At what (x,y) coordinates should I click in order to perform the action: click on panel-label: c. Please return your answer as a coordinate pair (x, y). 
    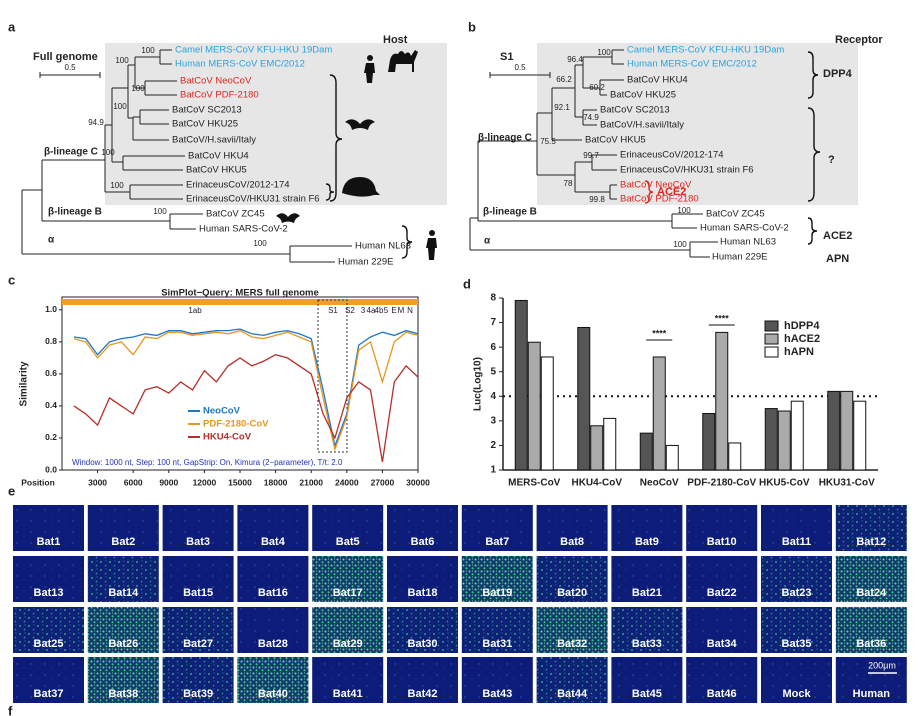
    Looking at the image, I should click on (11, 279).